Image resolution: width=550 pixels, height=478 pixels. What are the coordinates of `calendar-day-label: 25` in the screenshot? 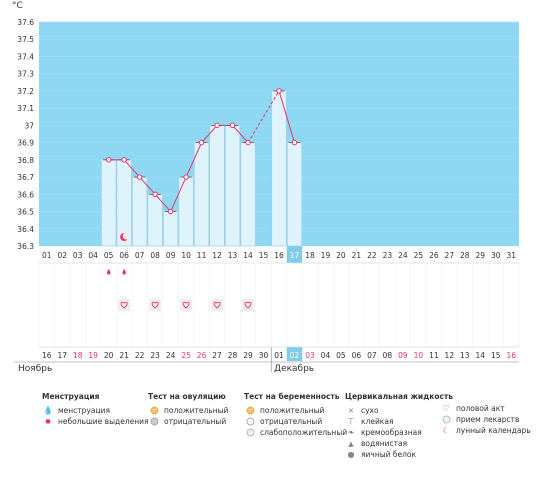 It's located at (186, 355).